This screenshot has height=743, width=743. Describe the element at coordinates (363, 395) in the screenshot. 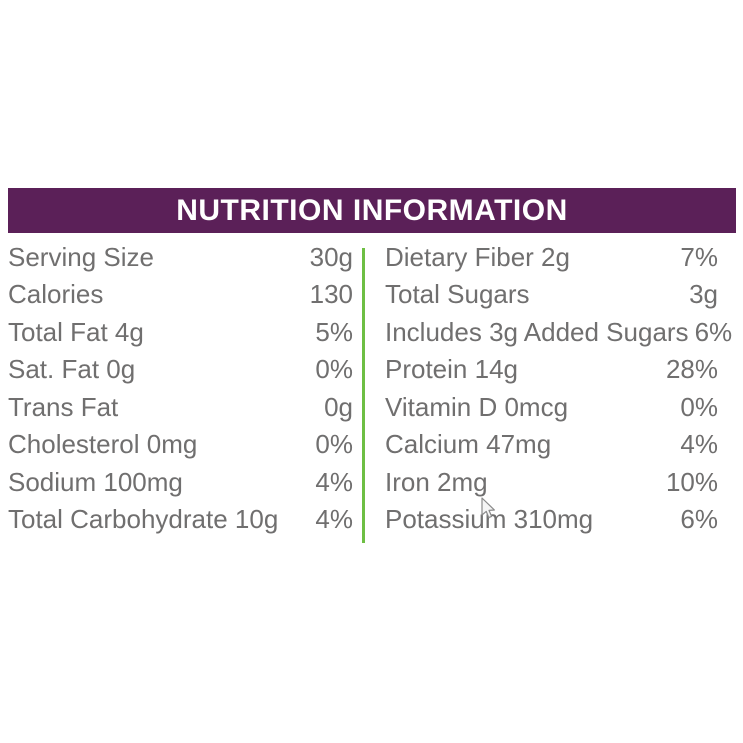

I see `column-divider-rule` at that location.